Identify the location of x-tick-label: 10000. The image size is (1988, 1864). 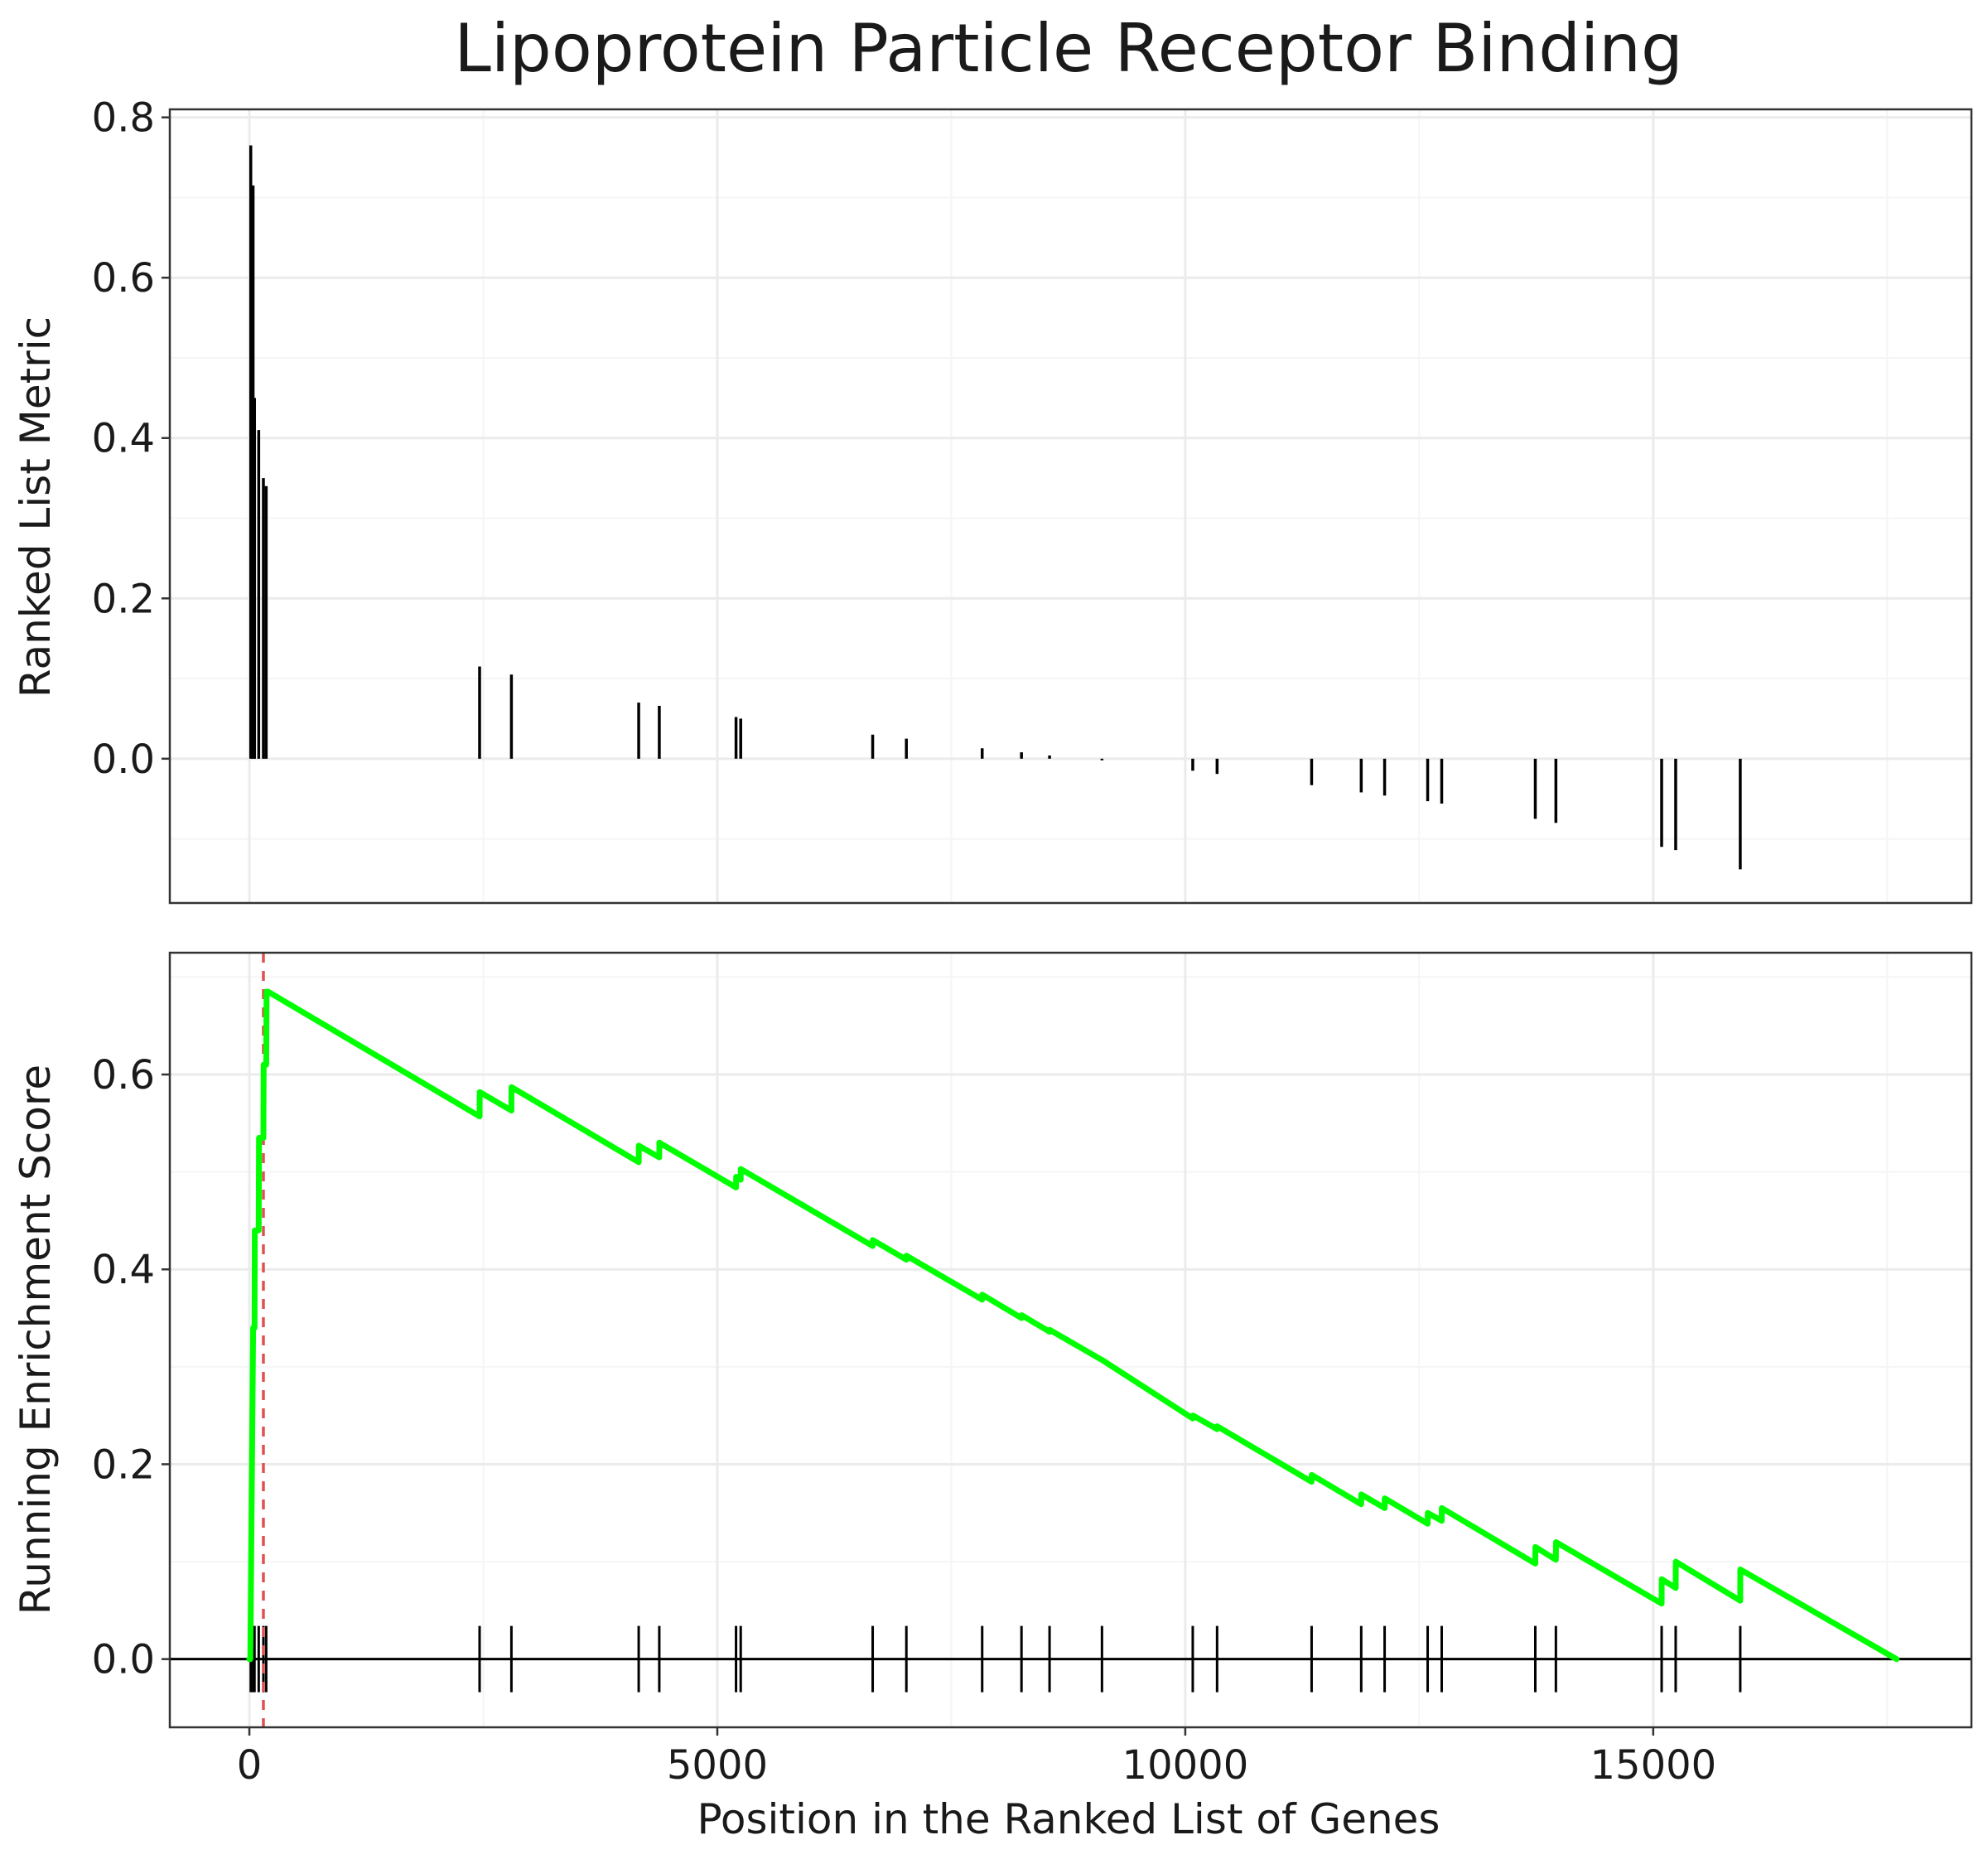
(1185, 1765).